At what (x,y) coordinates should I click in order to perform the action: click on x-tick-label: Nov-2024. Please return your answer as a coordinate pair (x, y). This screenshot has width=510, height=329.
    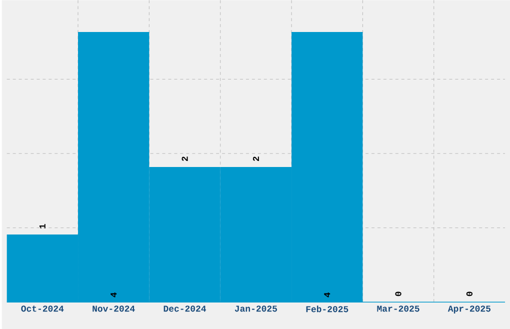
    Looking at the image, I should click on (113, 309).